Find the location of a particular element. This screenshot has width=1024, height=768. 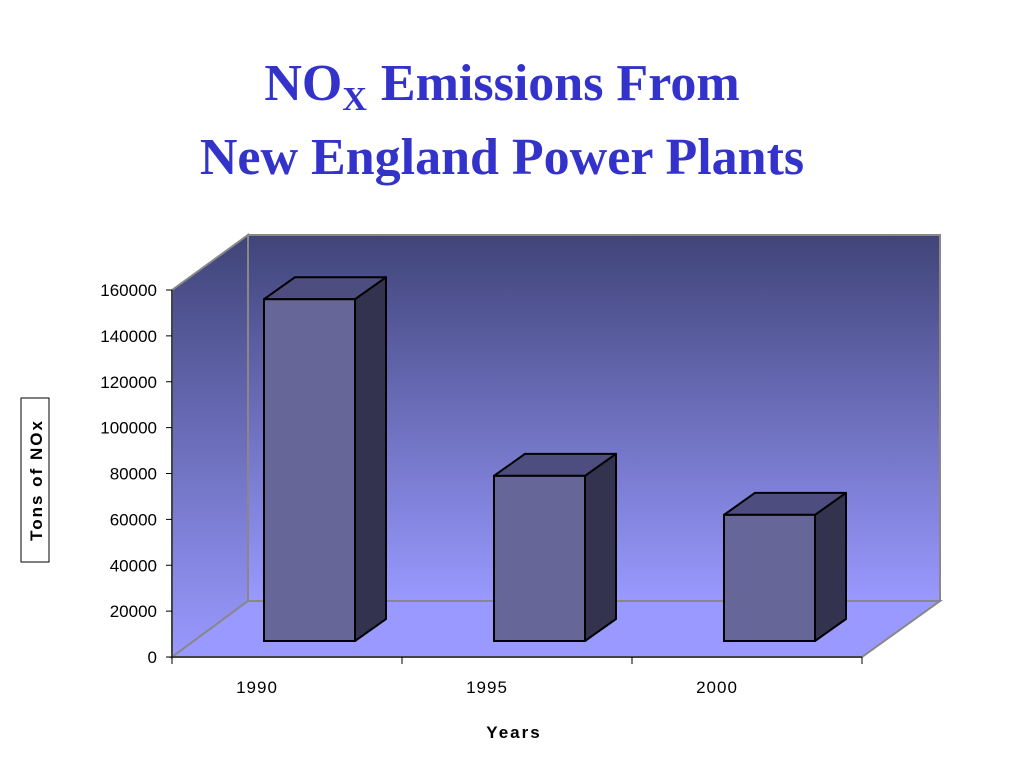

title-subscript: X is located at coordinates (354, 99).